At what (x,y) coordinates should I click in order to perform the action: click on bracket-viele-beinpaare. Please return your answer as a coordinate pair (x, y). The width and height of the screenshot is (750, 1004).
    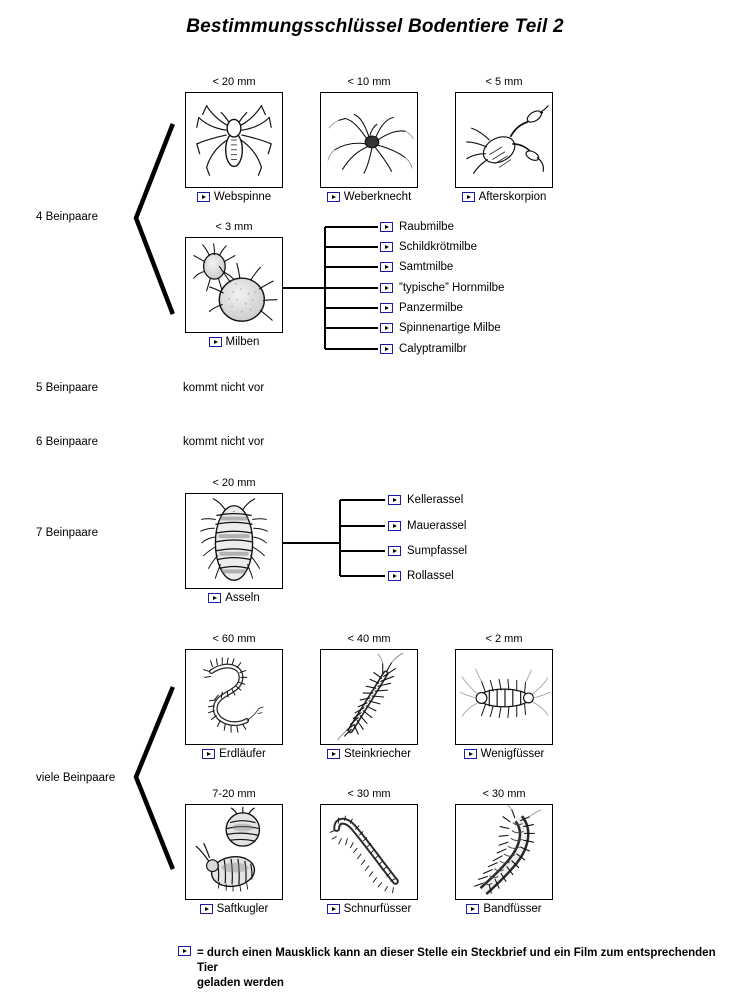
    Looking at the image, I should click on (153, 778).